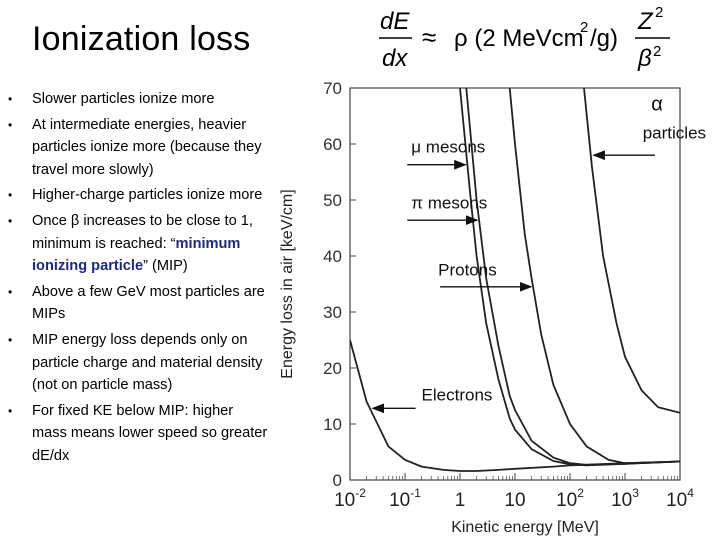 This screenshot has height=540, width=720. What do you see at coordinates (449, 202) in the screenshot?
I see `annotation-pi-mesons: π mesons` at bounding box center [449, 202].